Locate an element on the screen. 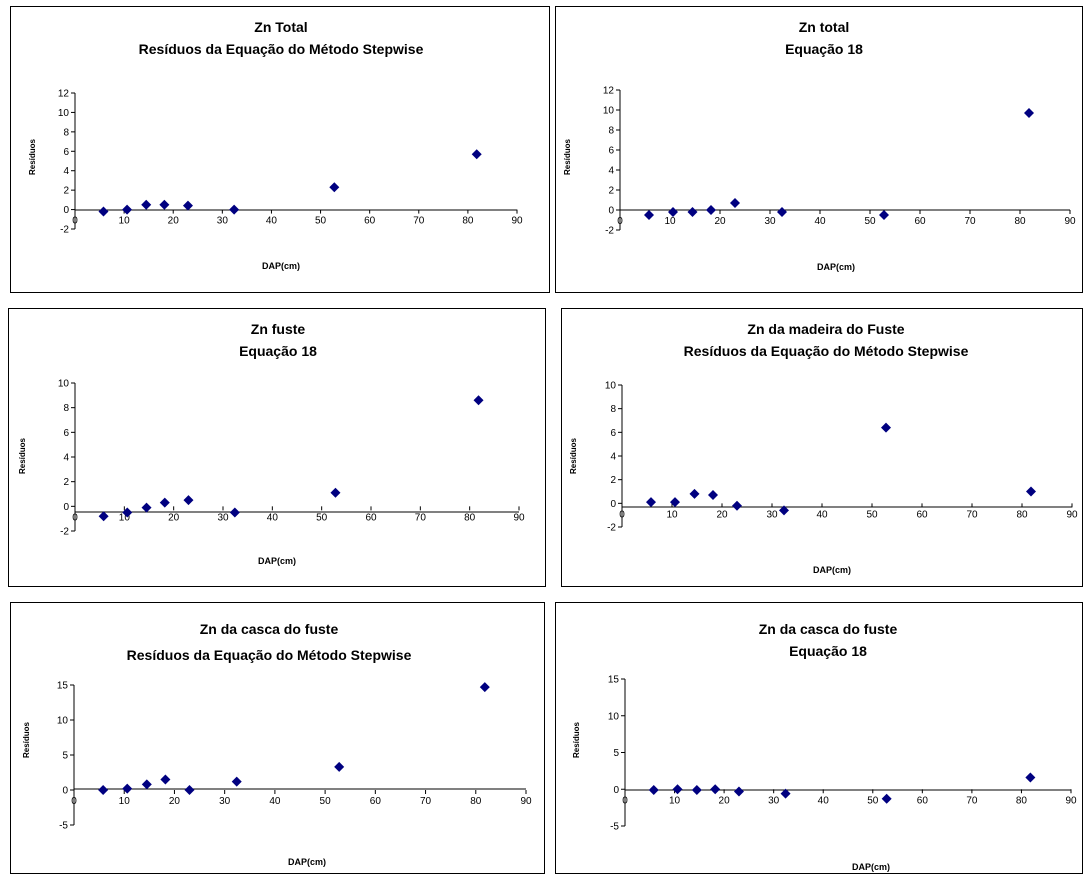  chart-subtitle: Equação 18 is located at coordinates (828, 651).